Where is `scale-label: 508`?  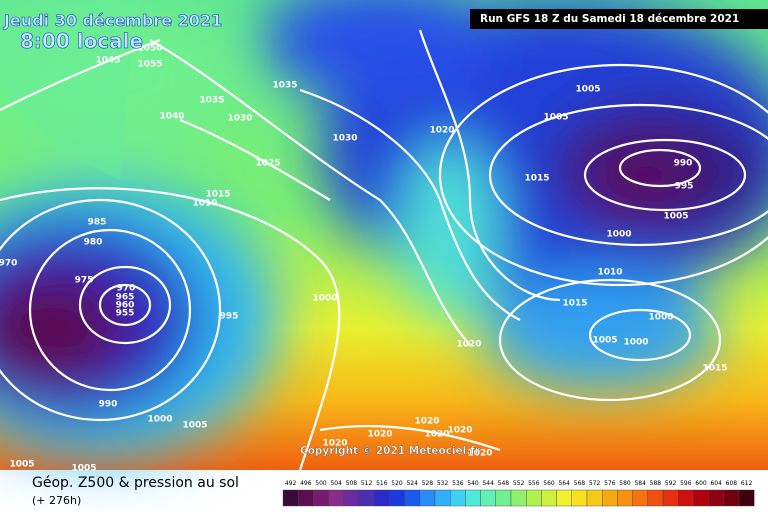
scale-label: 508 is located at coordinates (352, 483).